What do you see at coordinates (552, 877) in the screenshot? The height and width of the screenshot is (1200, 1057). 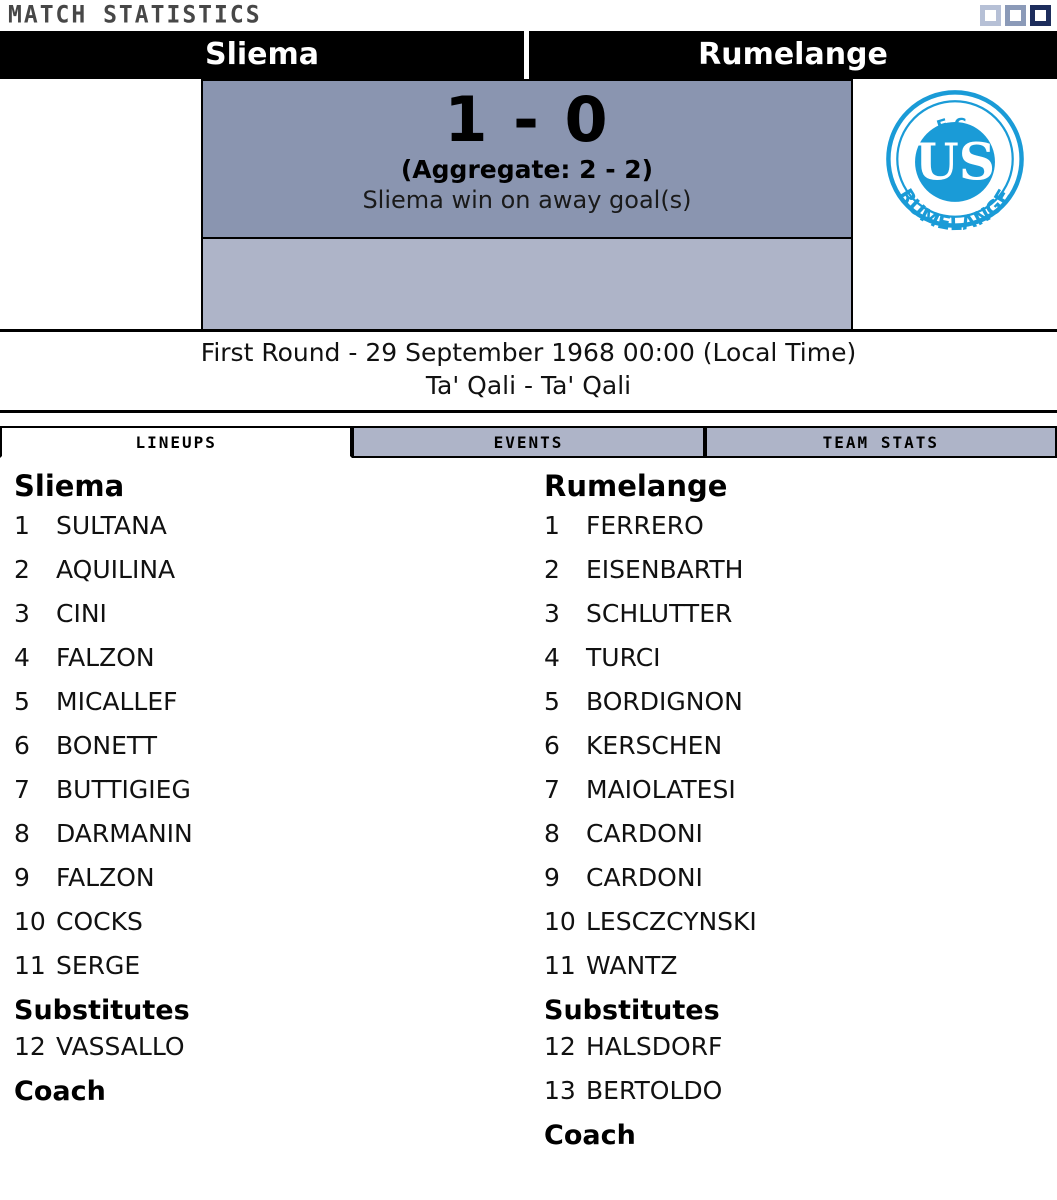 I see `player-number: 9` at bounding box center [552, 877].